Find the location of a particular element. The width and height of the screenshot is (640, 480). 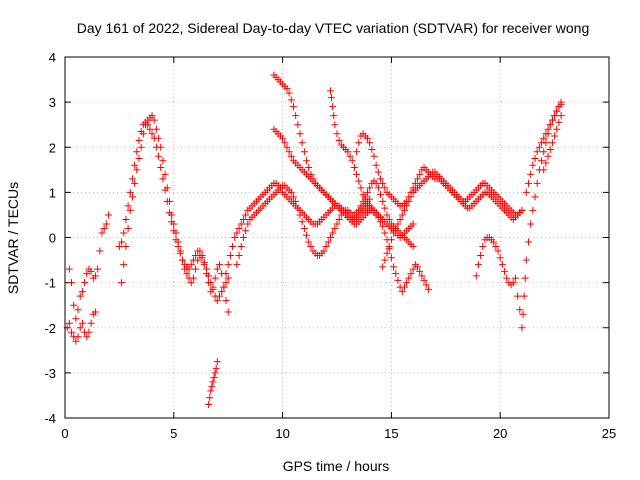

y-tick-label: 0 is located at coordinates (52, 238).